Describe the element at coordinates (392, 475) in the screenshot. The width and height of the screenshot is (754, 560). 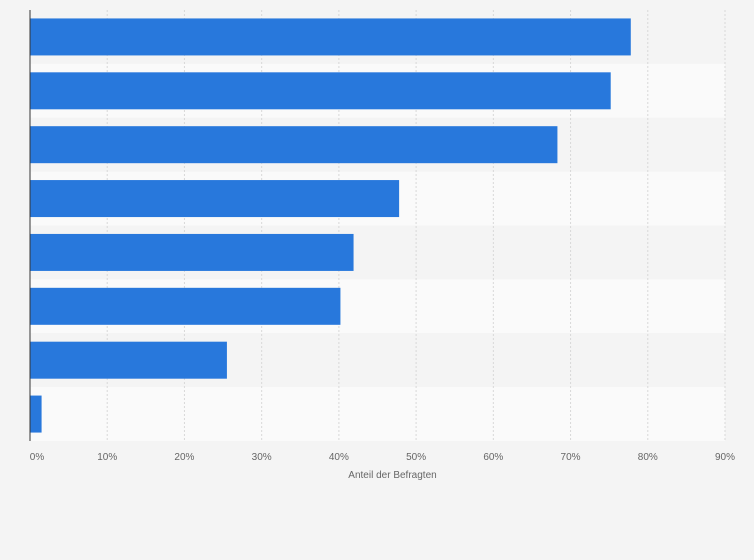
I see `x-axis-title: Anteil der Befragten` at that location.